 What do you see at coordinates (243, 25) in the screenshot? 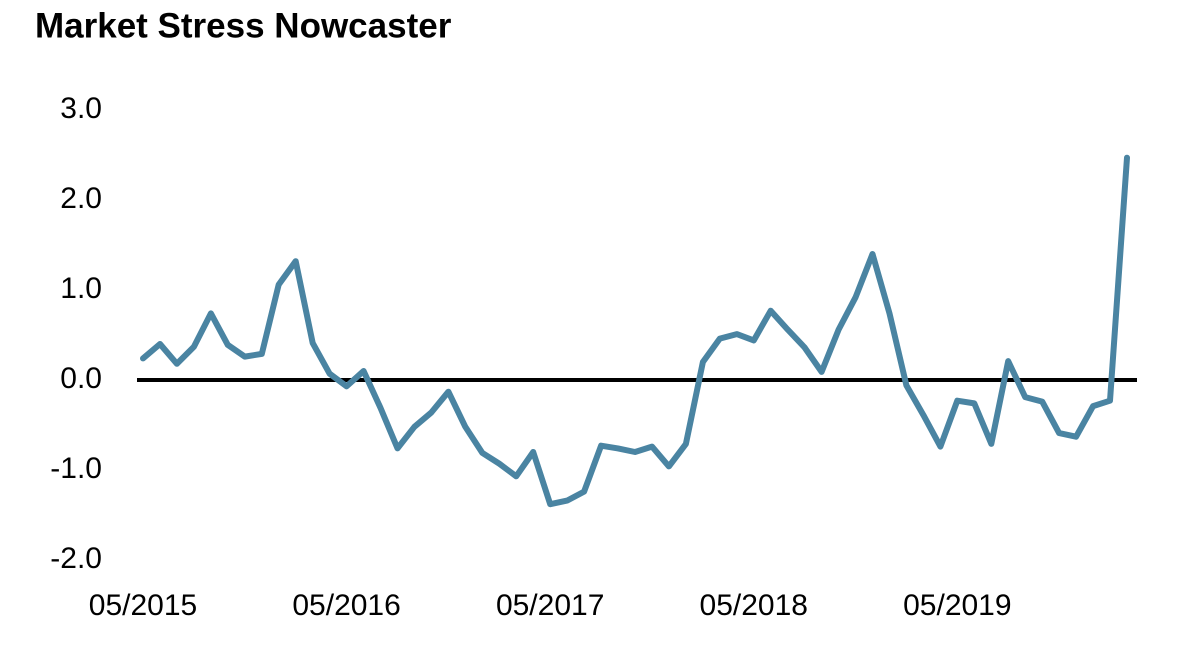
I see `chart-title: Market Stress Nowcaster` at bounding box center [243, 25].